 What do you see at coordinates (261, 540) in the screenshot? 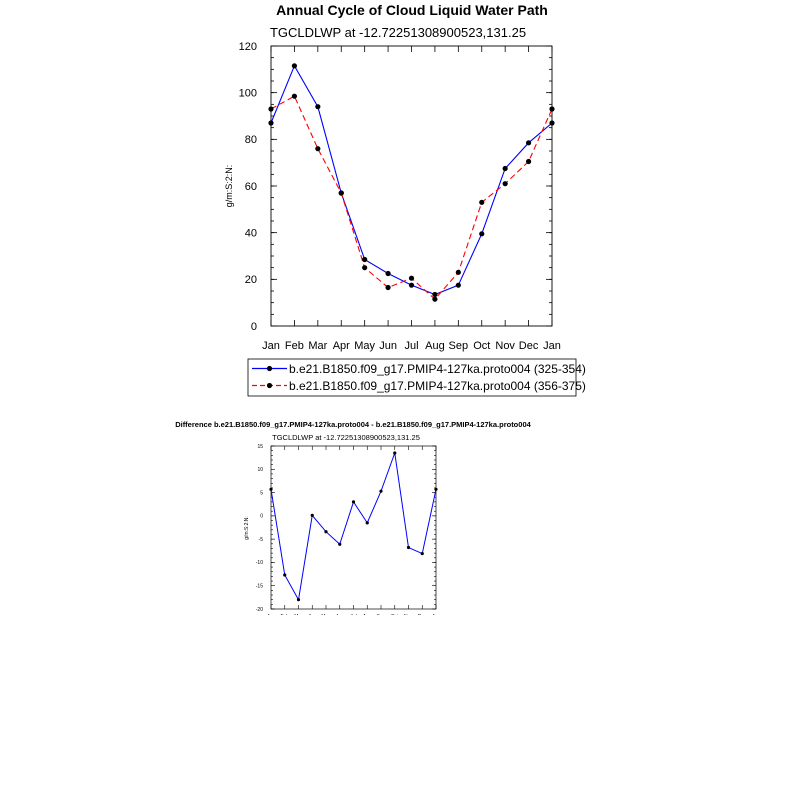
I see `y-tick-label: -5` at bounding box center [261, 540].